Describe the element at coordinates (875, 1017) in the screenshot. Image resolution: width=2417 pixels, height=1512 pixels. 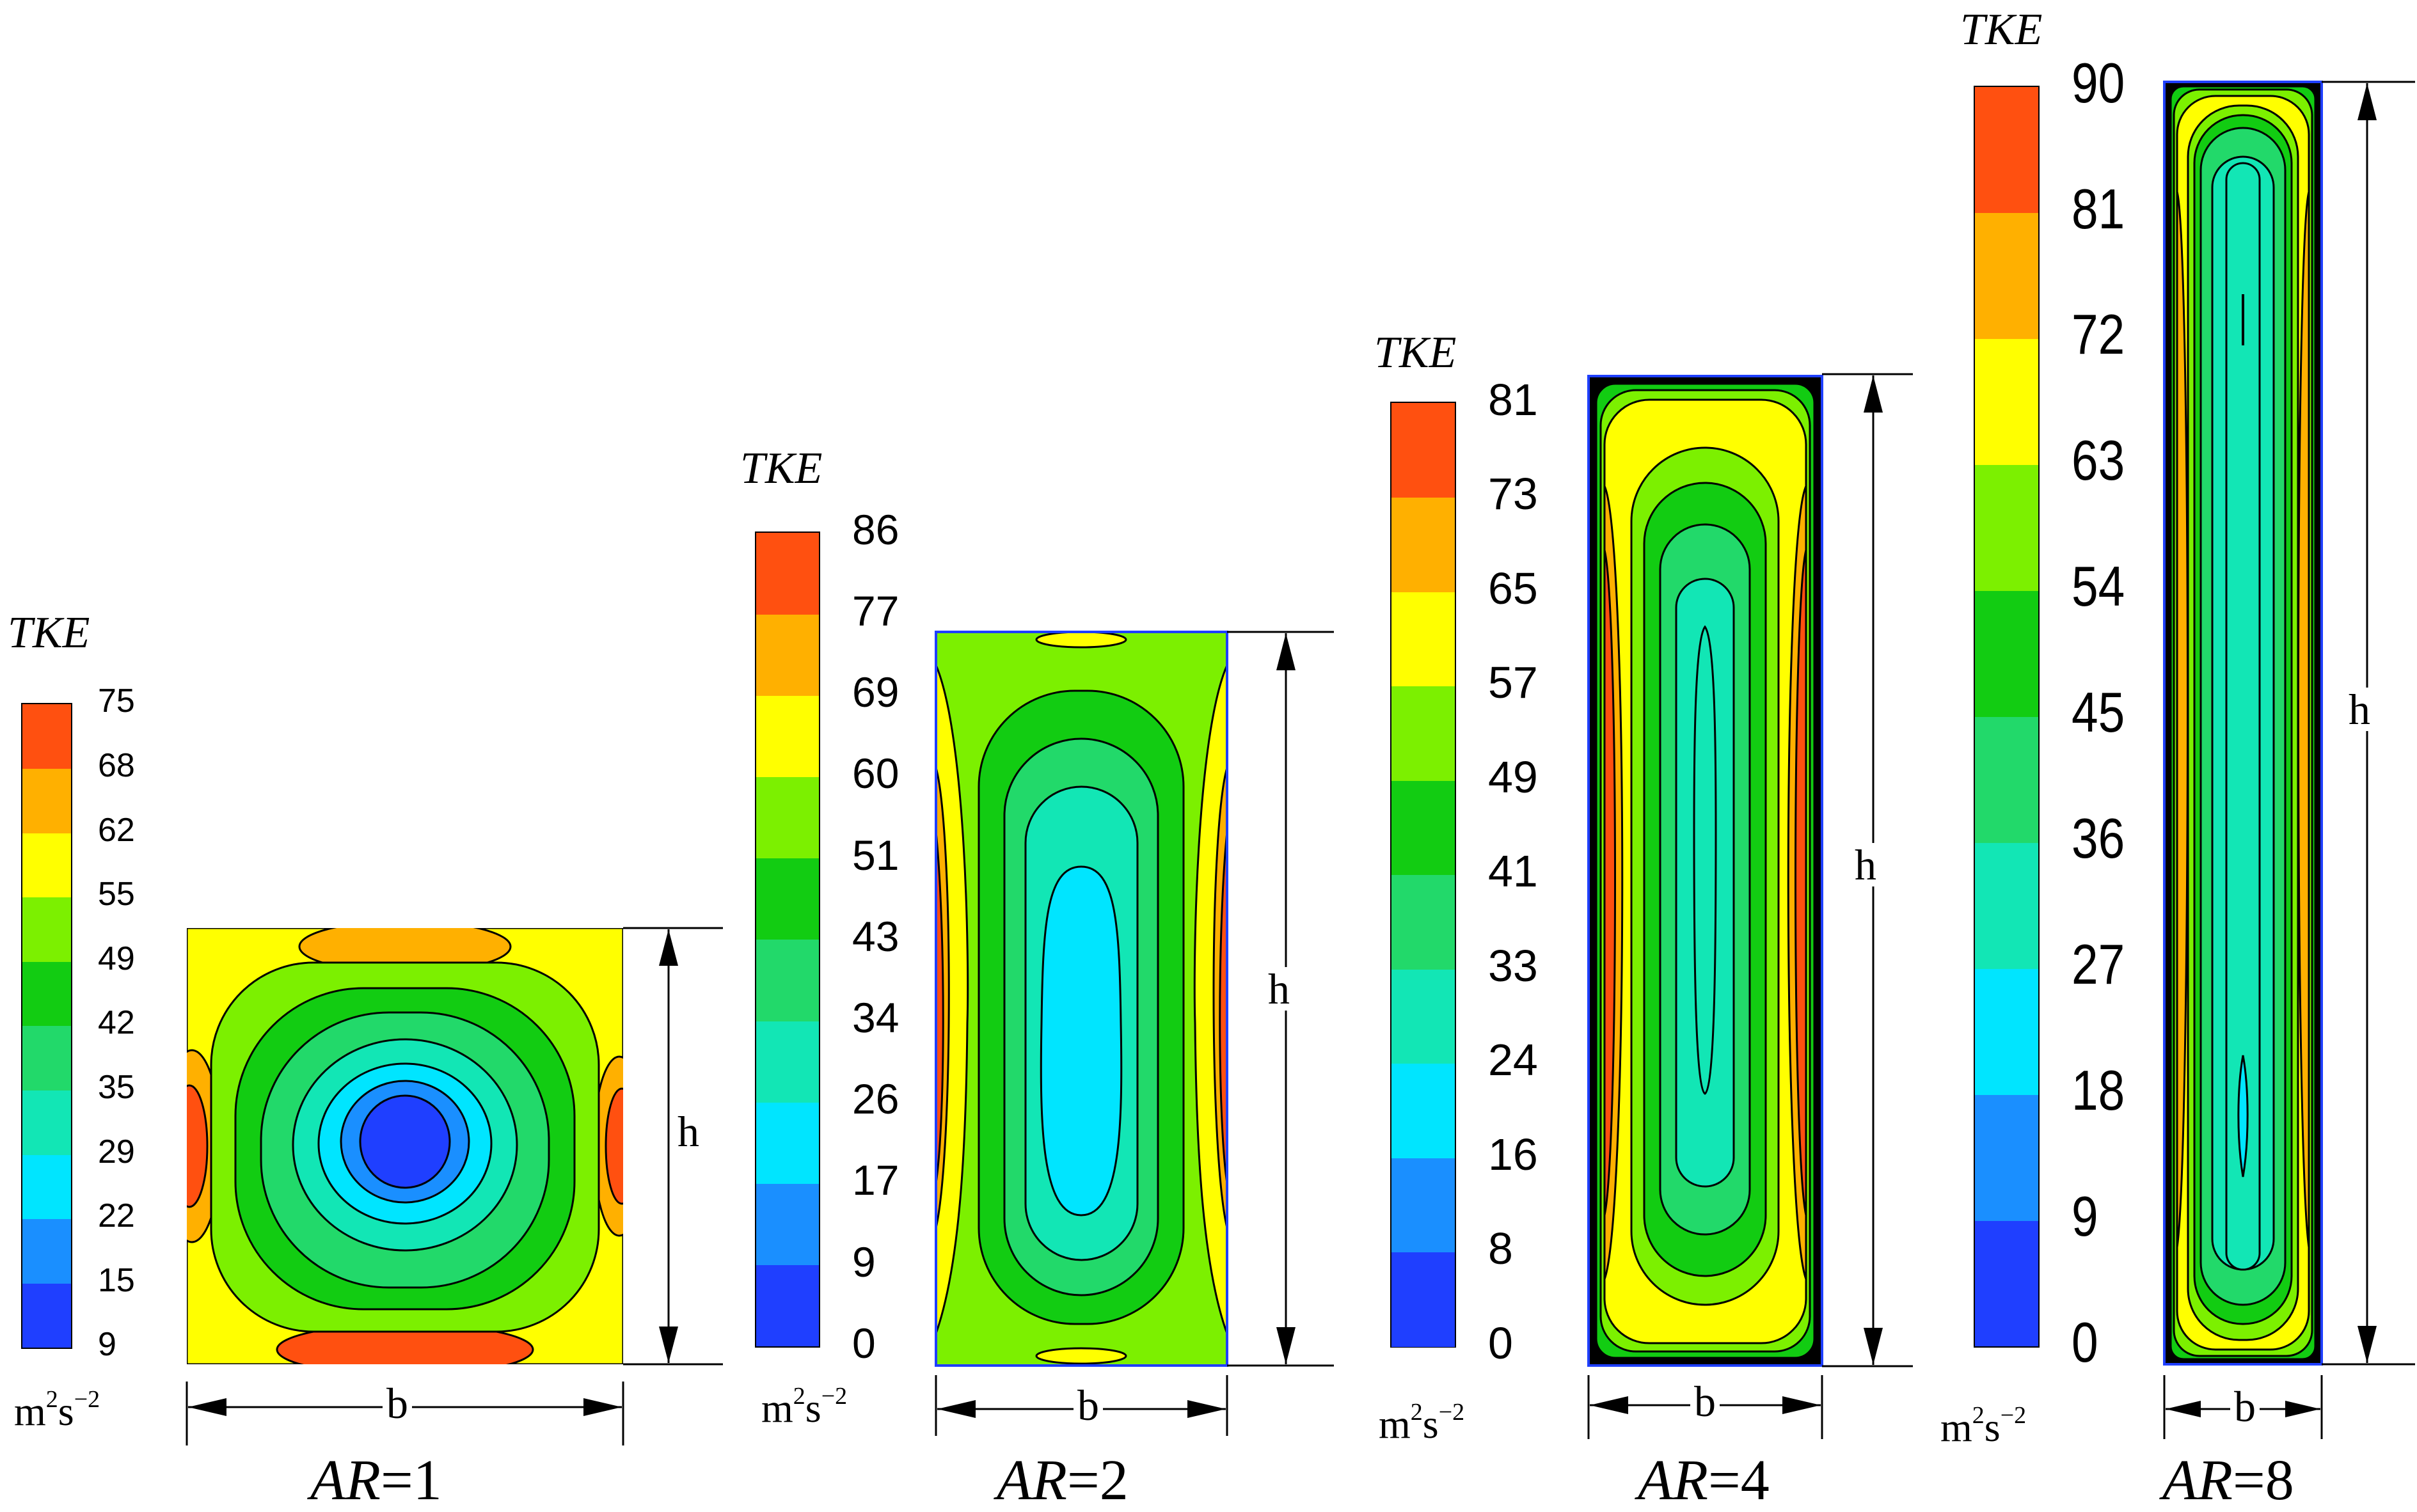
I see `colorbar-tick-label: 34` at that location.